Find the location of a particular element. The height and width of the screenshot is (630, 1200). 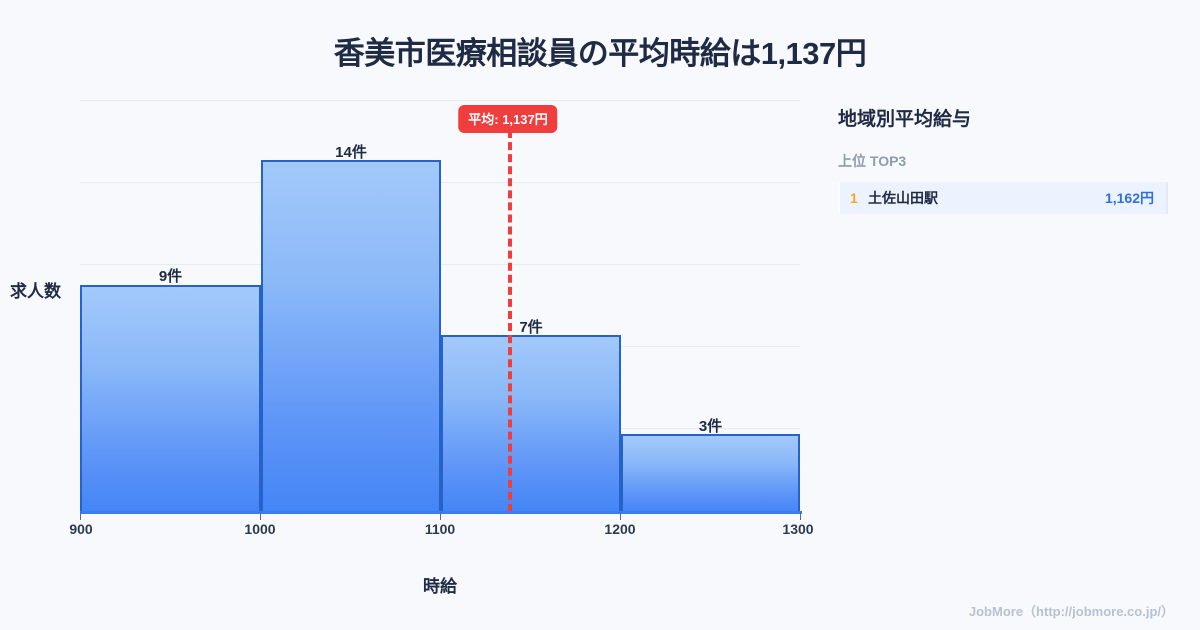

x-axis-tick-label: 1200 is located at coordinates (620, 529).